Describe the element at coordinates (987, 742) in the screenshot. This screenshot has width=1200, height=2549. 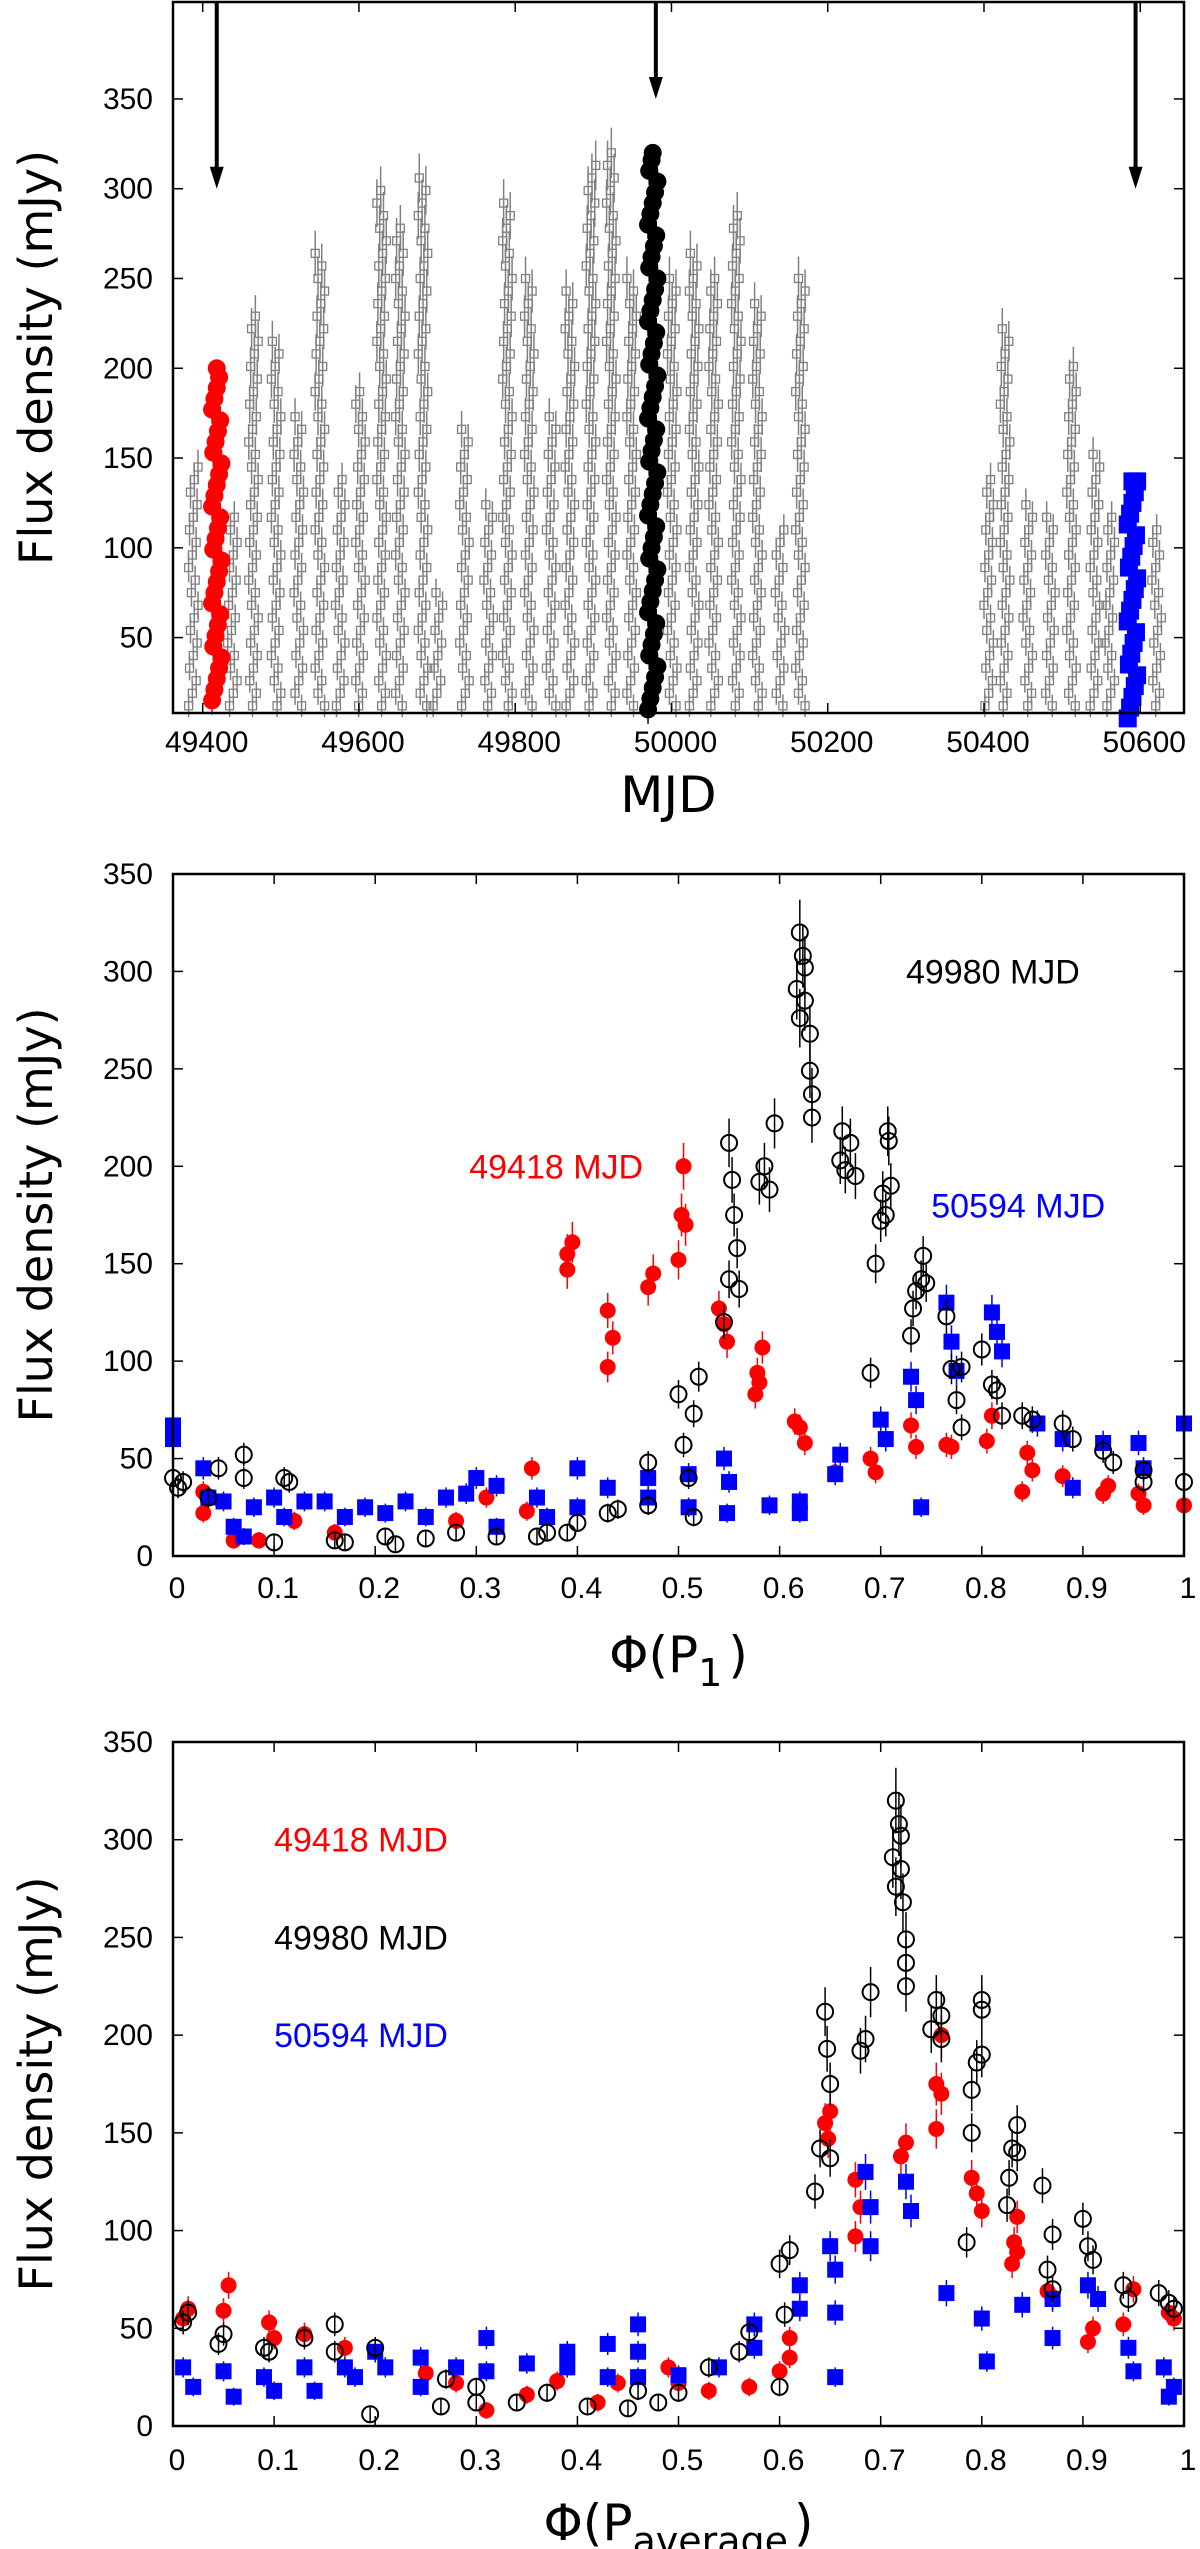
I see `x-tick-label: 50400` at that location.